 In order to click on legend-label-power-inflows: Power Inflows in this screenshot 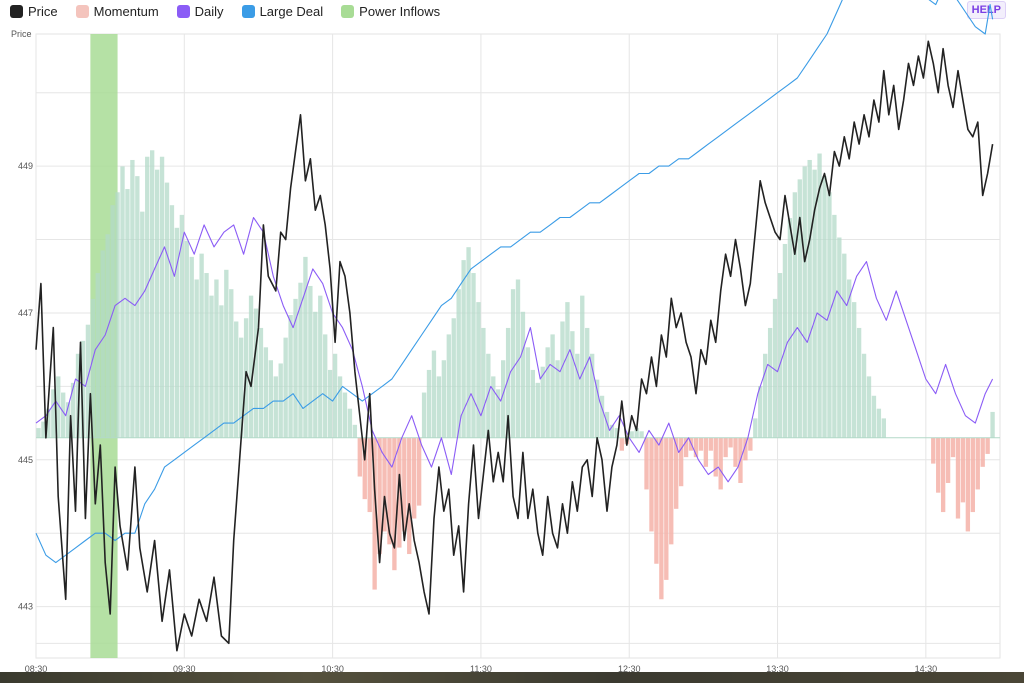, I will do `click(400, 11)`.